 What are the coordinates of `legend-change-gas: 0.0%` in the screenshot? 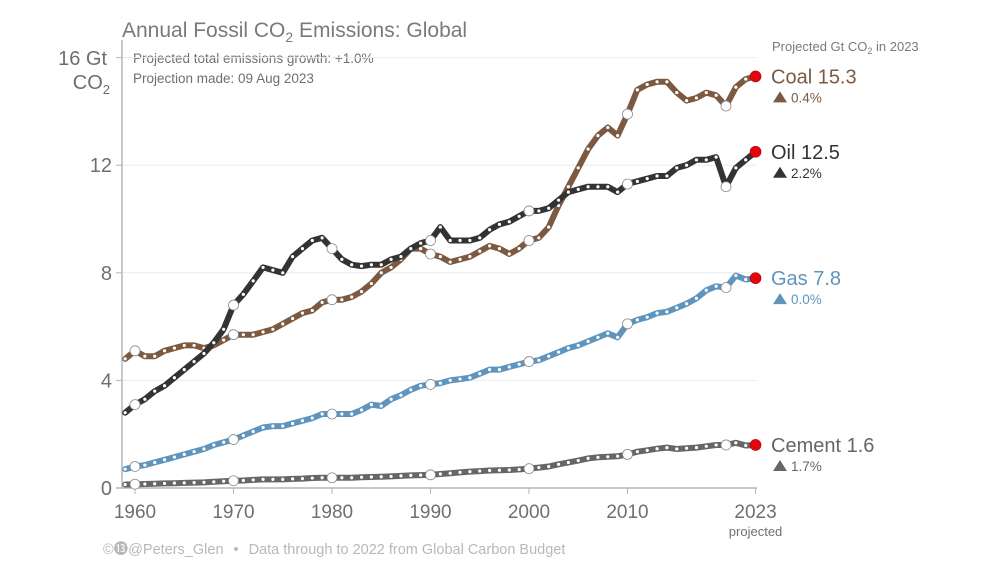 It's located at (806, 299).